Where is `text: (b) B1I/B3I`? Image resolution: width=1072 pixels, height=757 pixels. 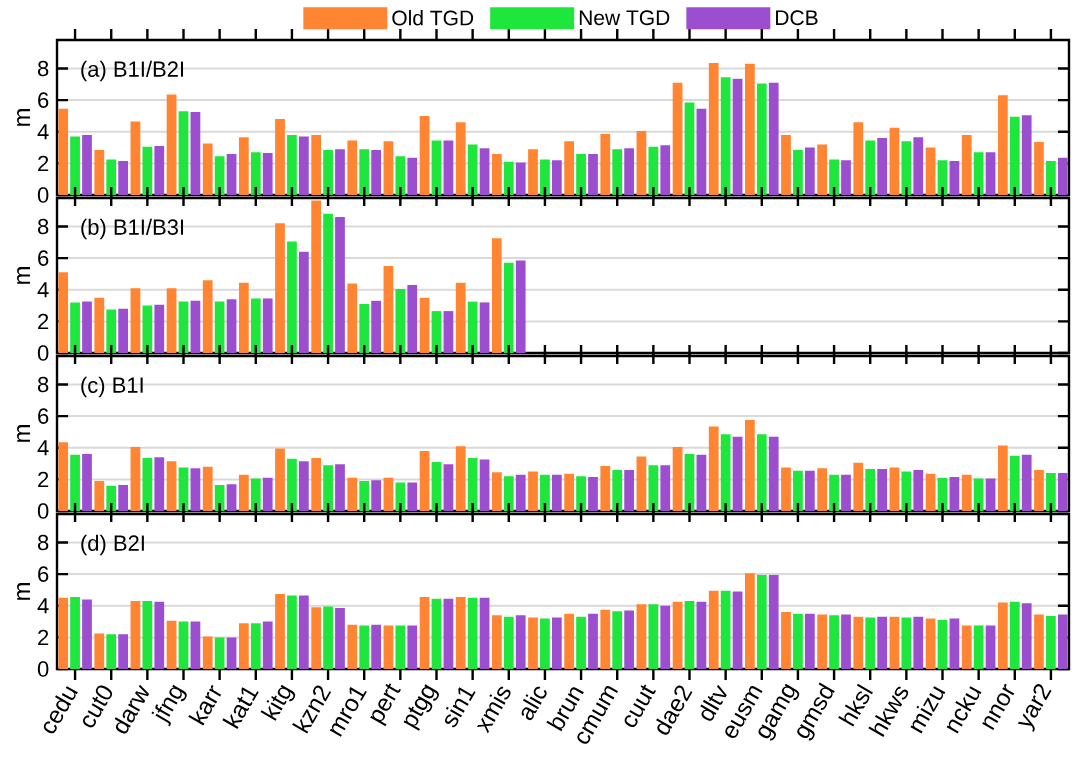 text: (b) B1I/B3I is located at coordinates (132, 229).